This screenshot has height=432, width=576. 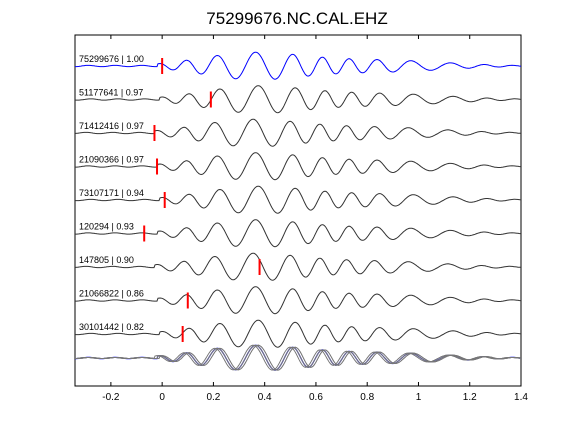 What do you see at coordinates (111, 93) in the screenshot?
I see `trace-label: 51177641 | 0.97` at bounding box center [111, 93].